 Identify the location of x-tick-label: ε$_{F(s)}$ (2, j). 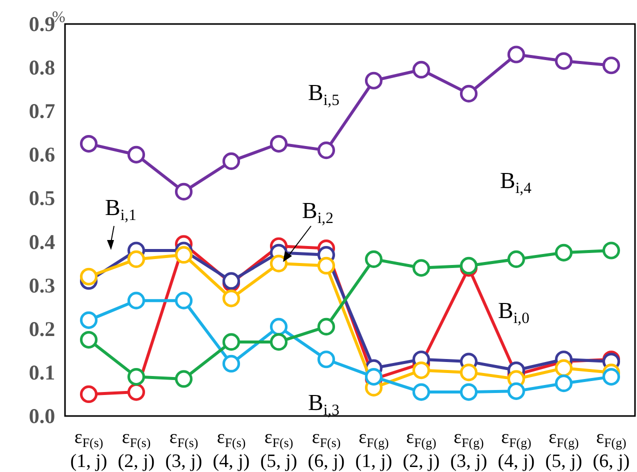
(136, 449).